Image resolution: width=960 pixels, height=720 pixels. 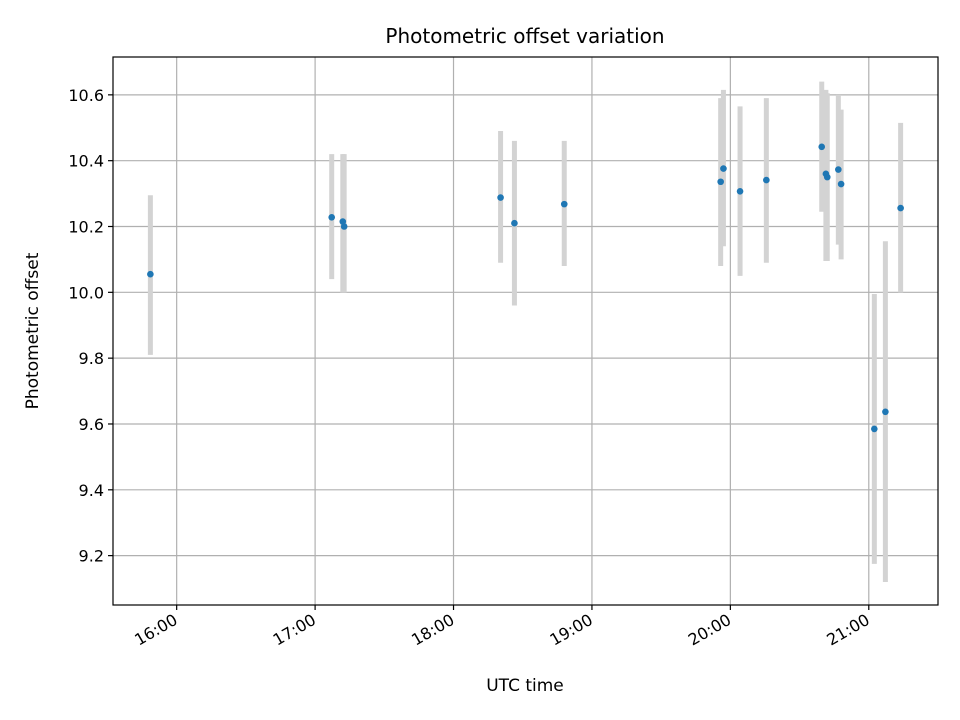 I want to click on y-tick-label: 10.2, so click(x=86, y=227).